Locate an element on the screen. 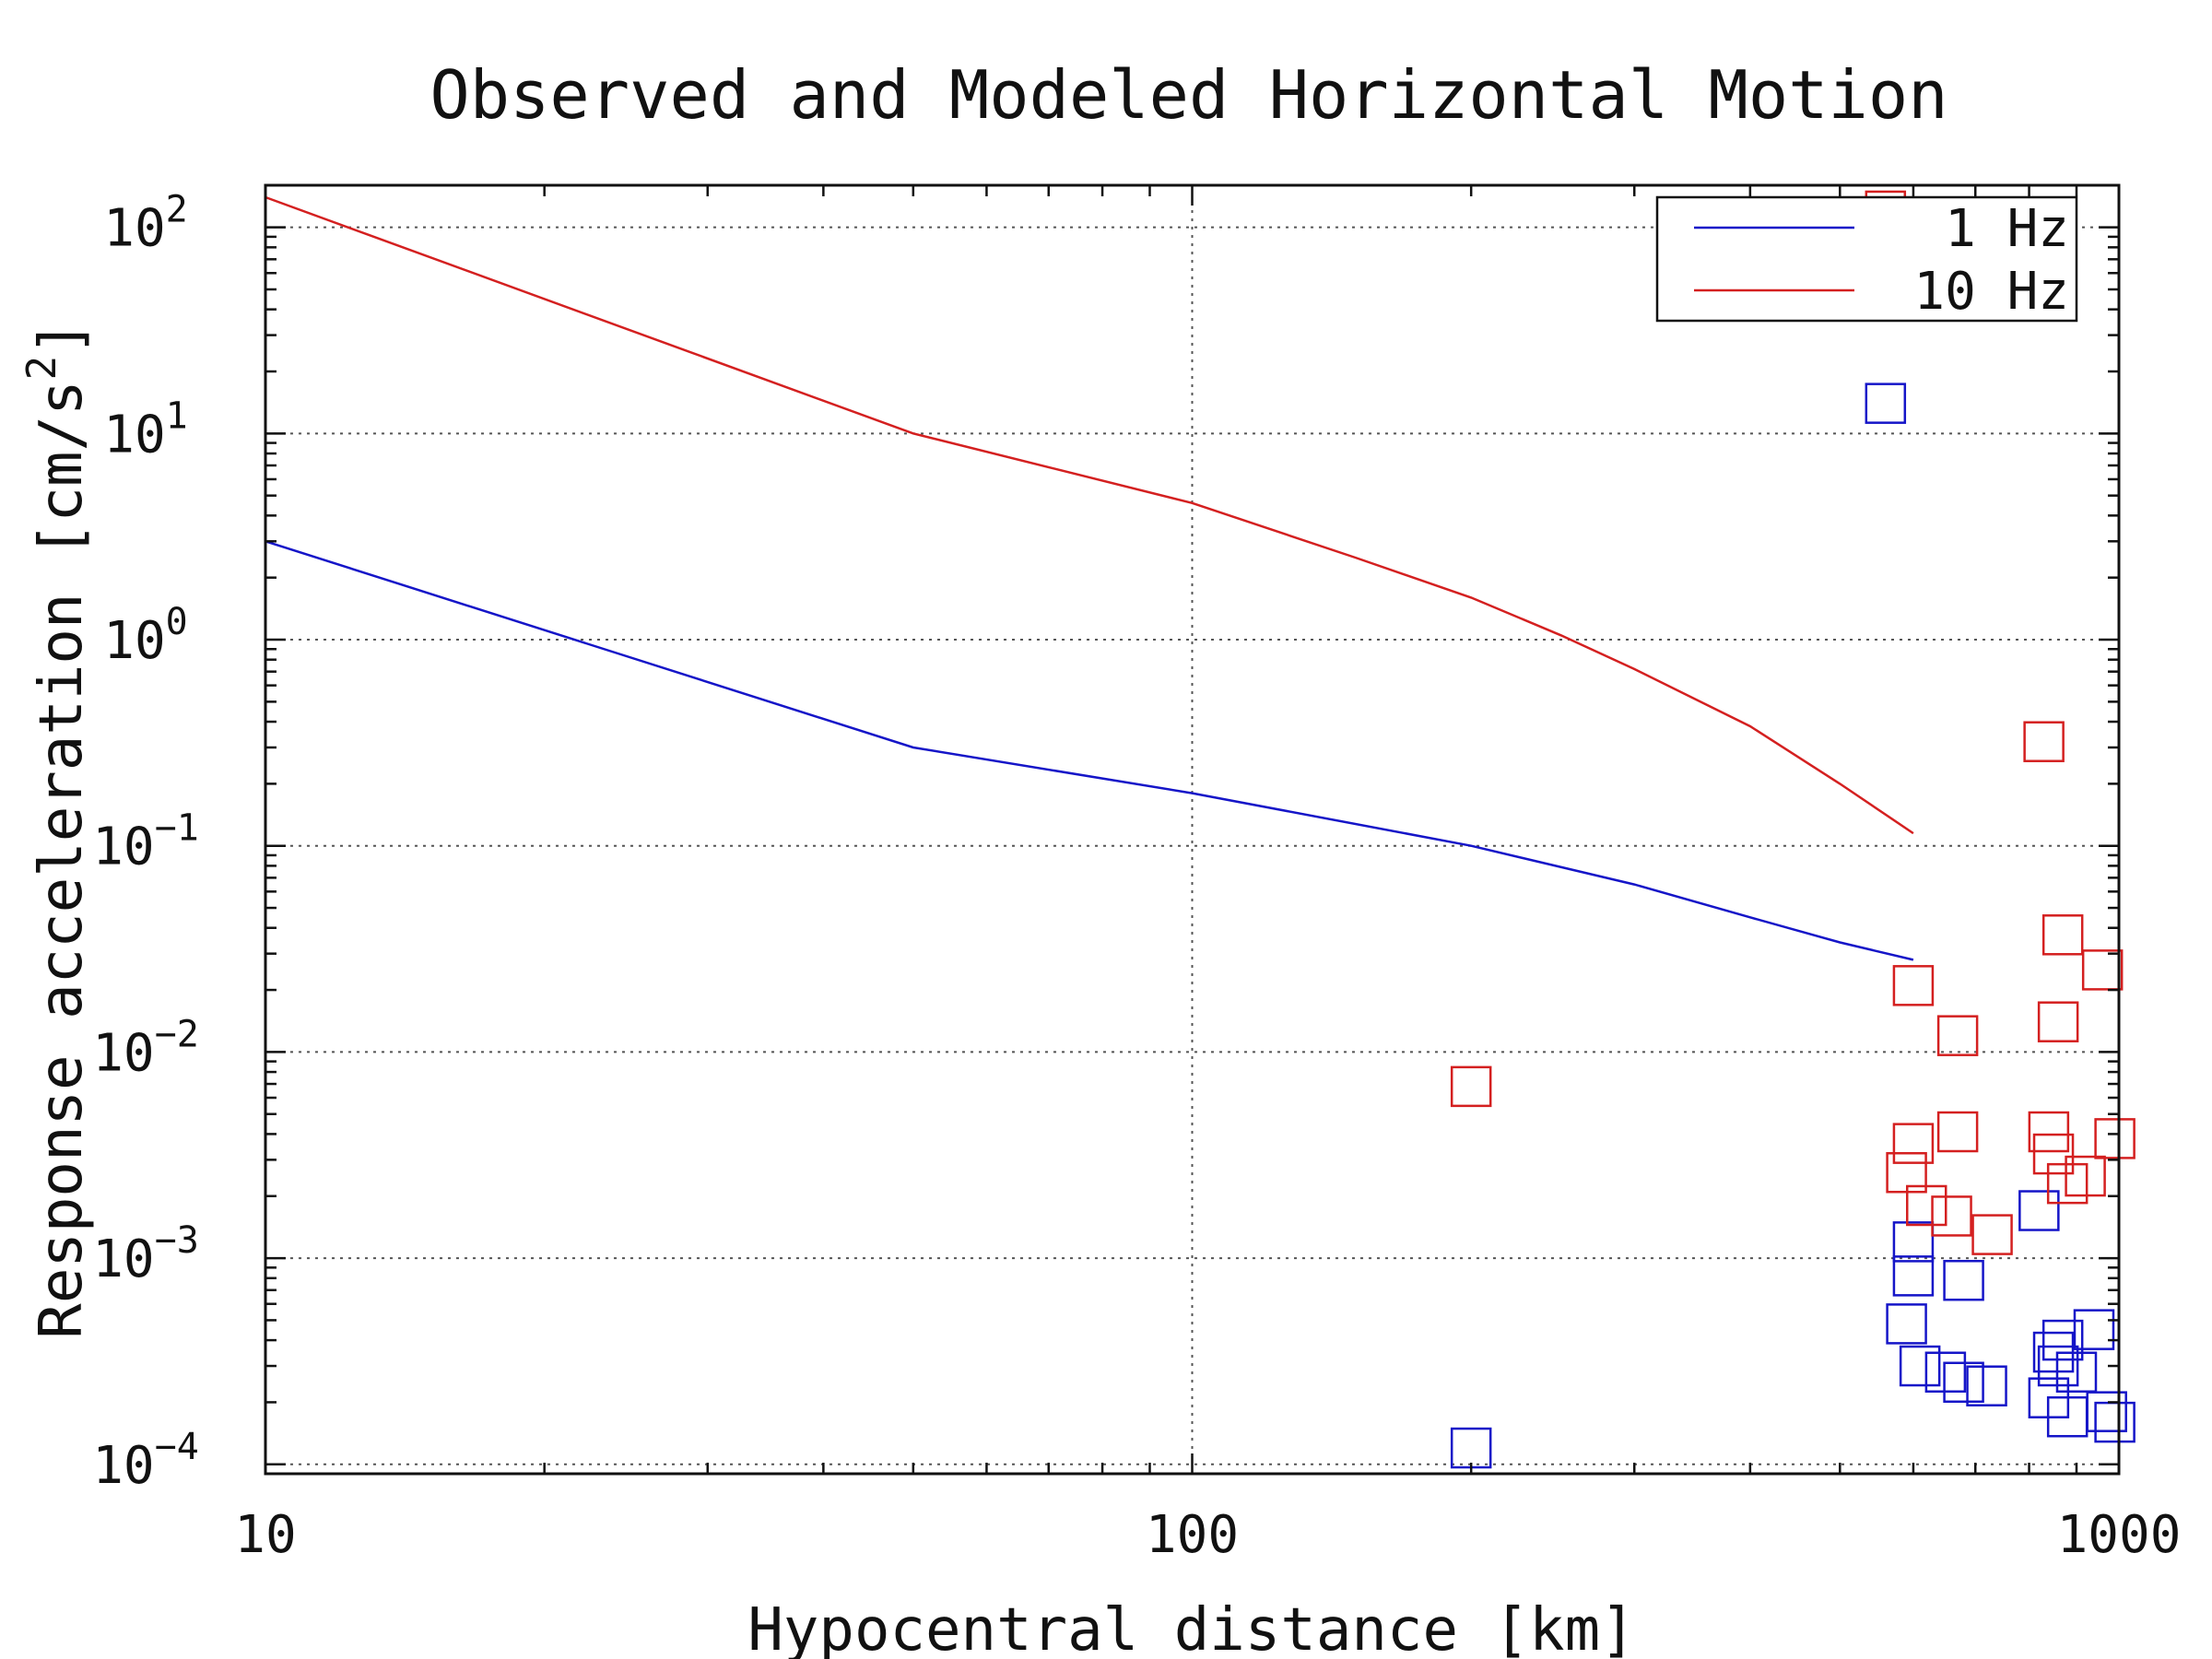  x-axis-label: Hypocentral distance [km] is located at coordinates (1191, 1627).